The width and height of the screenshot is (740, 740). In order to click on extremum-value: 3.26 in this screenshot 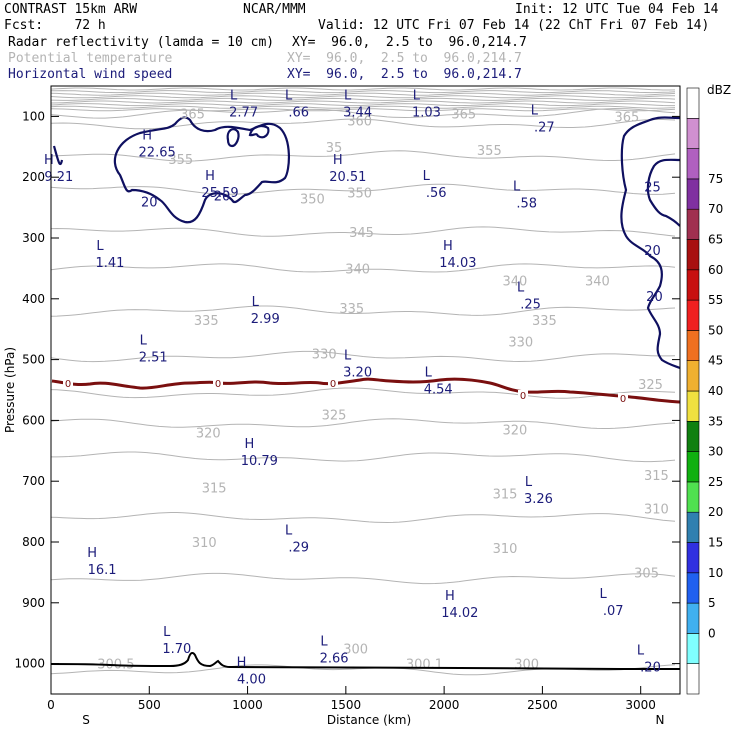, I will do `click(538, 499)`.